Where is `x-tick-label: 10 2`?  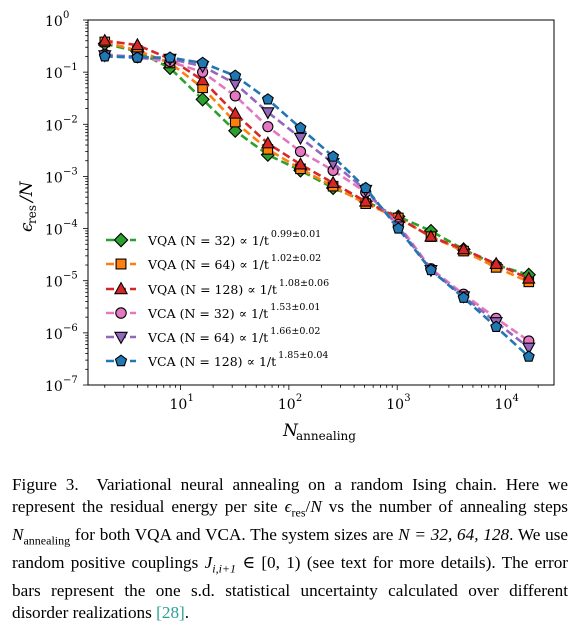
x-tick-label: 10 2 is located at coordinates (290, 403).